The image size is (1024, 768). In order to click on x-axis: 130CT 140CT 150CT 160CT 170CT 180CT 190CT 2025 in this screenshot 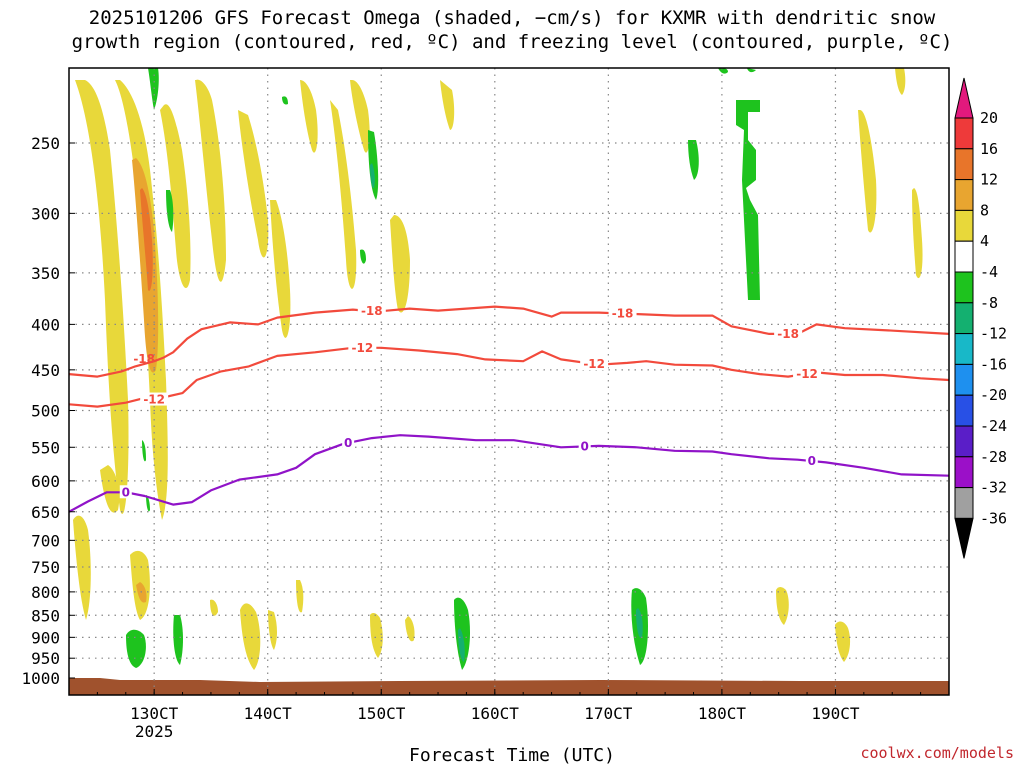, I will do `click(509, 715)`.